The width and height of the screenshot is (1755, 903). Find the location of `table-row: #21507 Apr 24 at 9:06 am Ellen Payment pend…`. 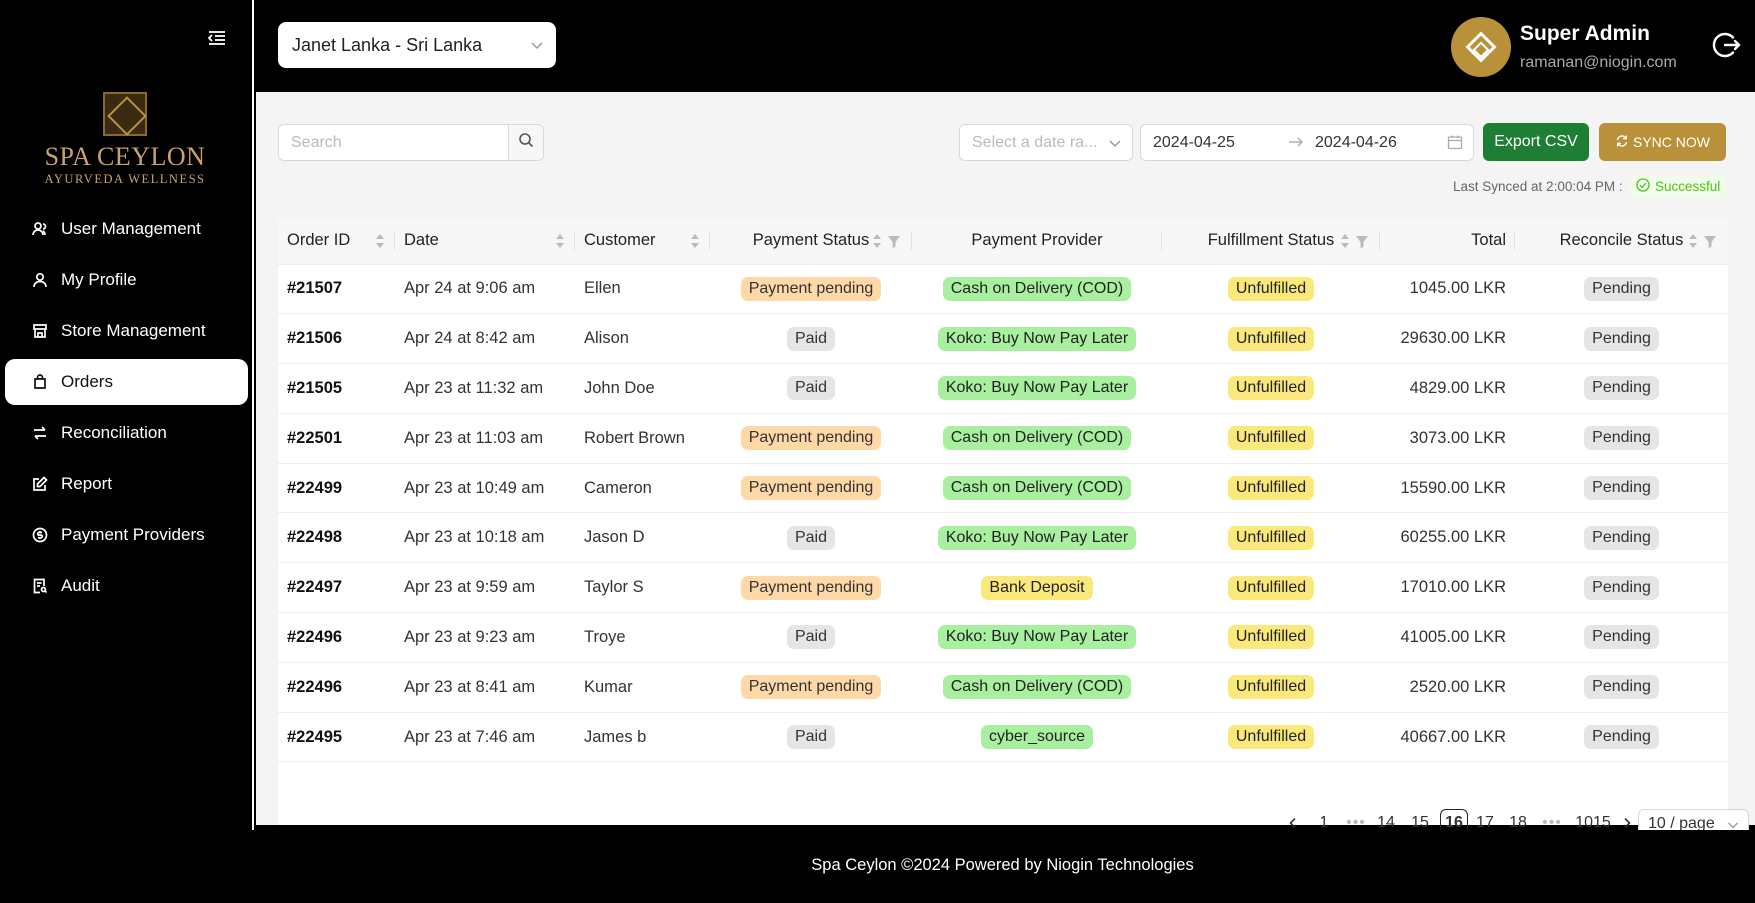

table-row: #21507 Apr 24 at 9:06 am Ellen Payment pend… is located at coordinates (1003, 289).